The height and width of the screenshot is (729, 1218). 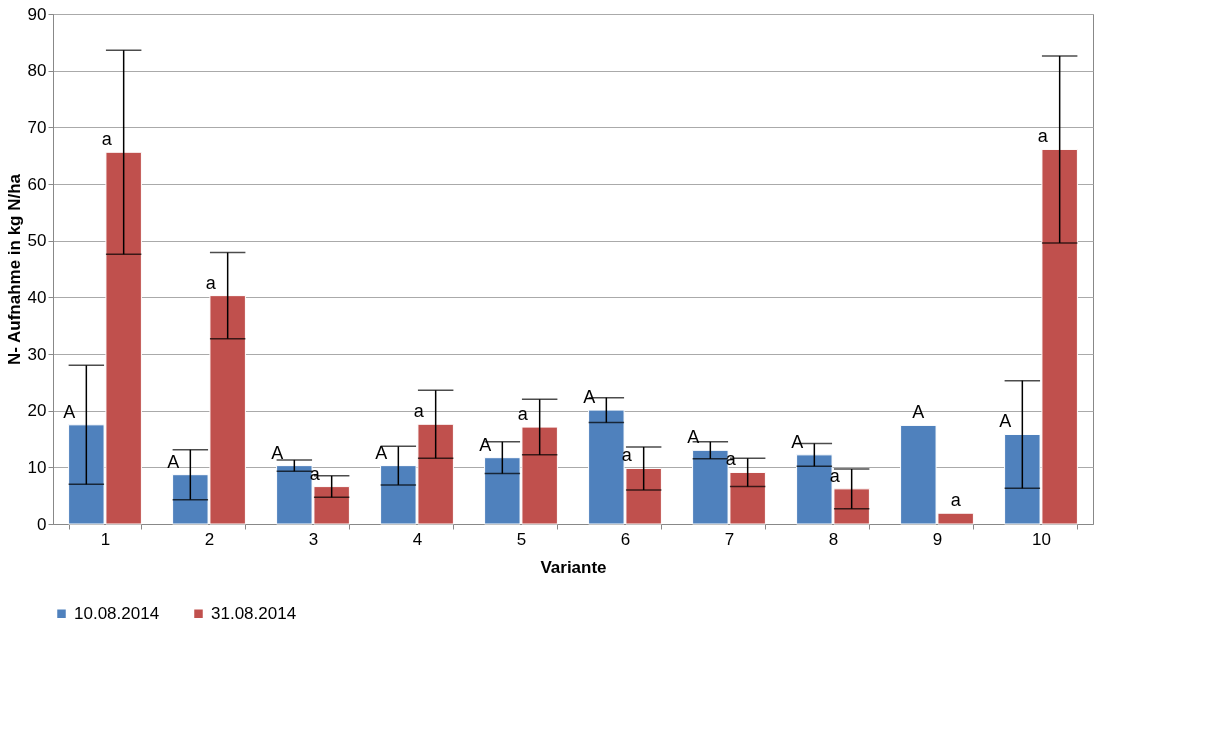 I want to click on y-axis-title: N- Aufnahme in kg N/ha, so click(x=14, y=269).